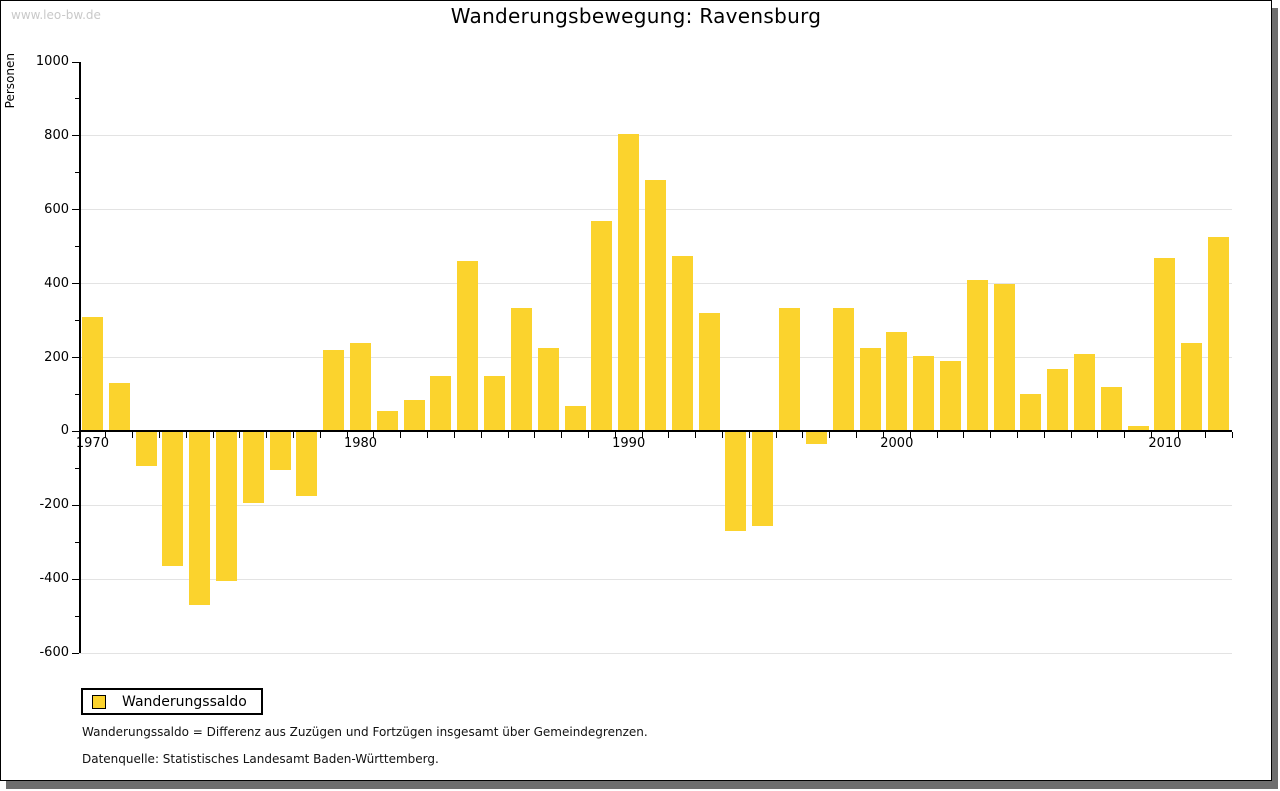 This screenshot has height=791, width=1280. What do you see at coordinates (763, 478) in the screenshot?
I see `bar-1995` at bounding box center [763, 478].